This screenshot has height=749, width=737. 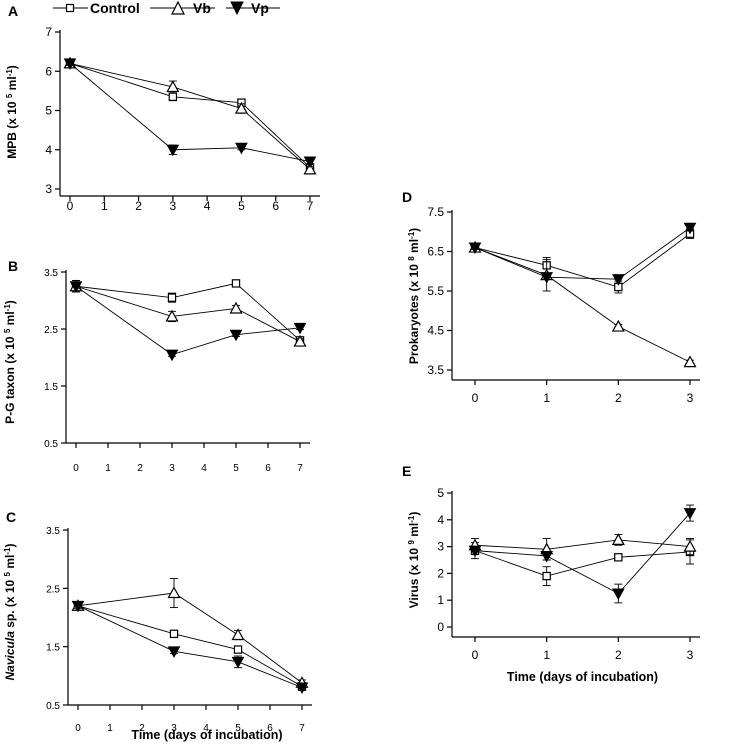 What do you see at coordinates (435, 331) in the screenshot?
I see `y-tick-label: 4.5` at bounding box center [435, 331].